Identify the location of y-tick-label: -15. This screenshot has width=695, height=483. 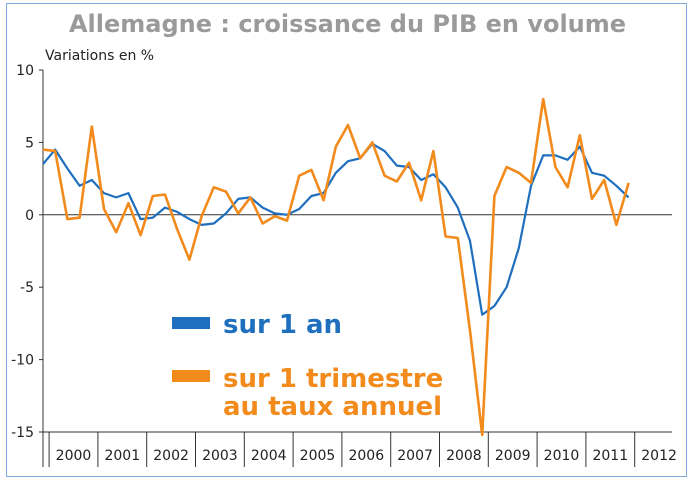
(22, 433).